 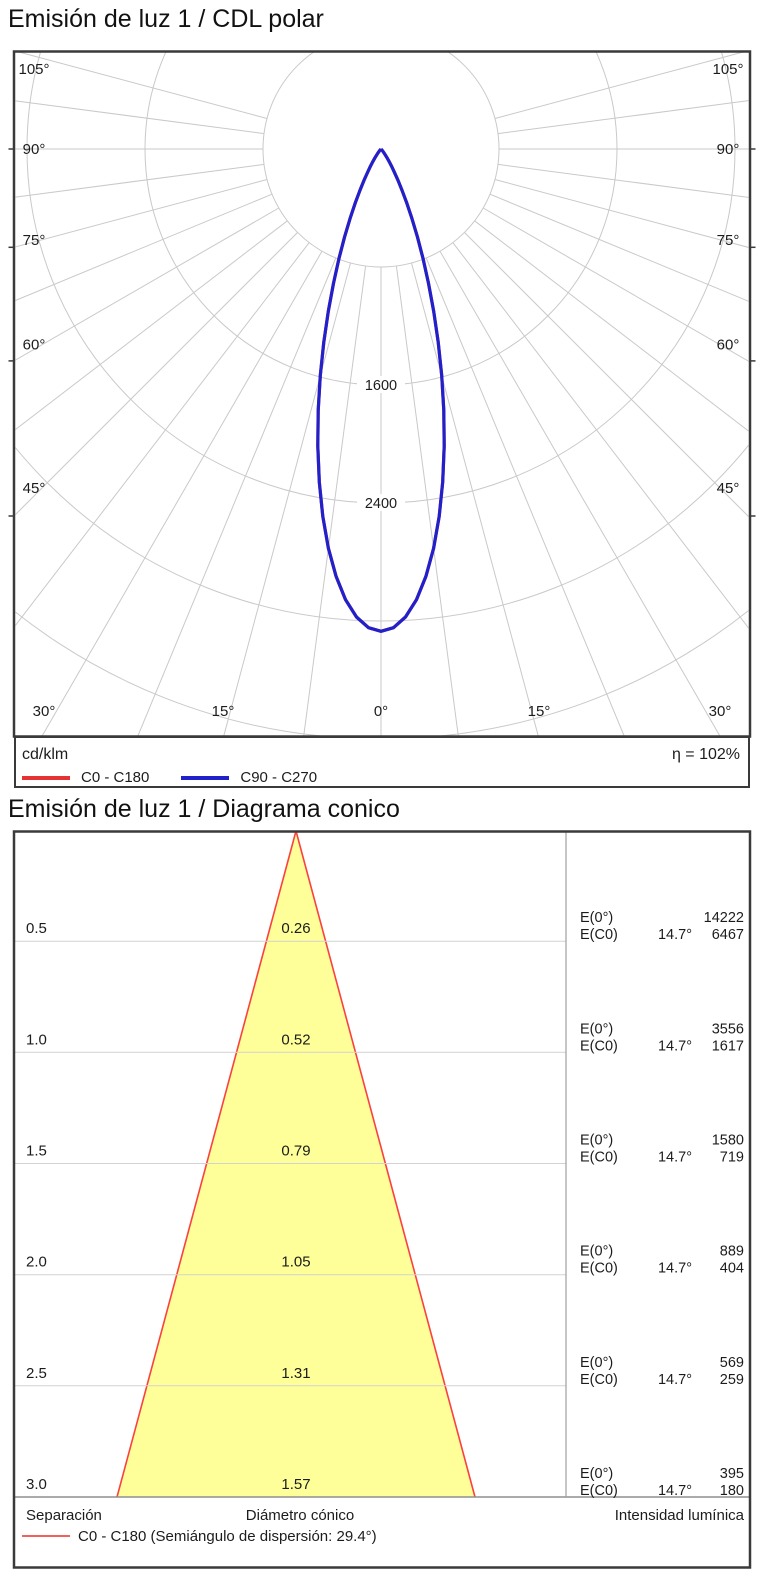 What do you see at coordinates (732, 1363) in the screenshot?
I see `cone-e0-value: 569` at bounding box center [732, 1363].